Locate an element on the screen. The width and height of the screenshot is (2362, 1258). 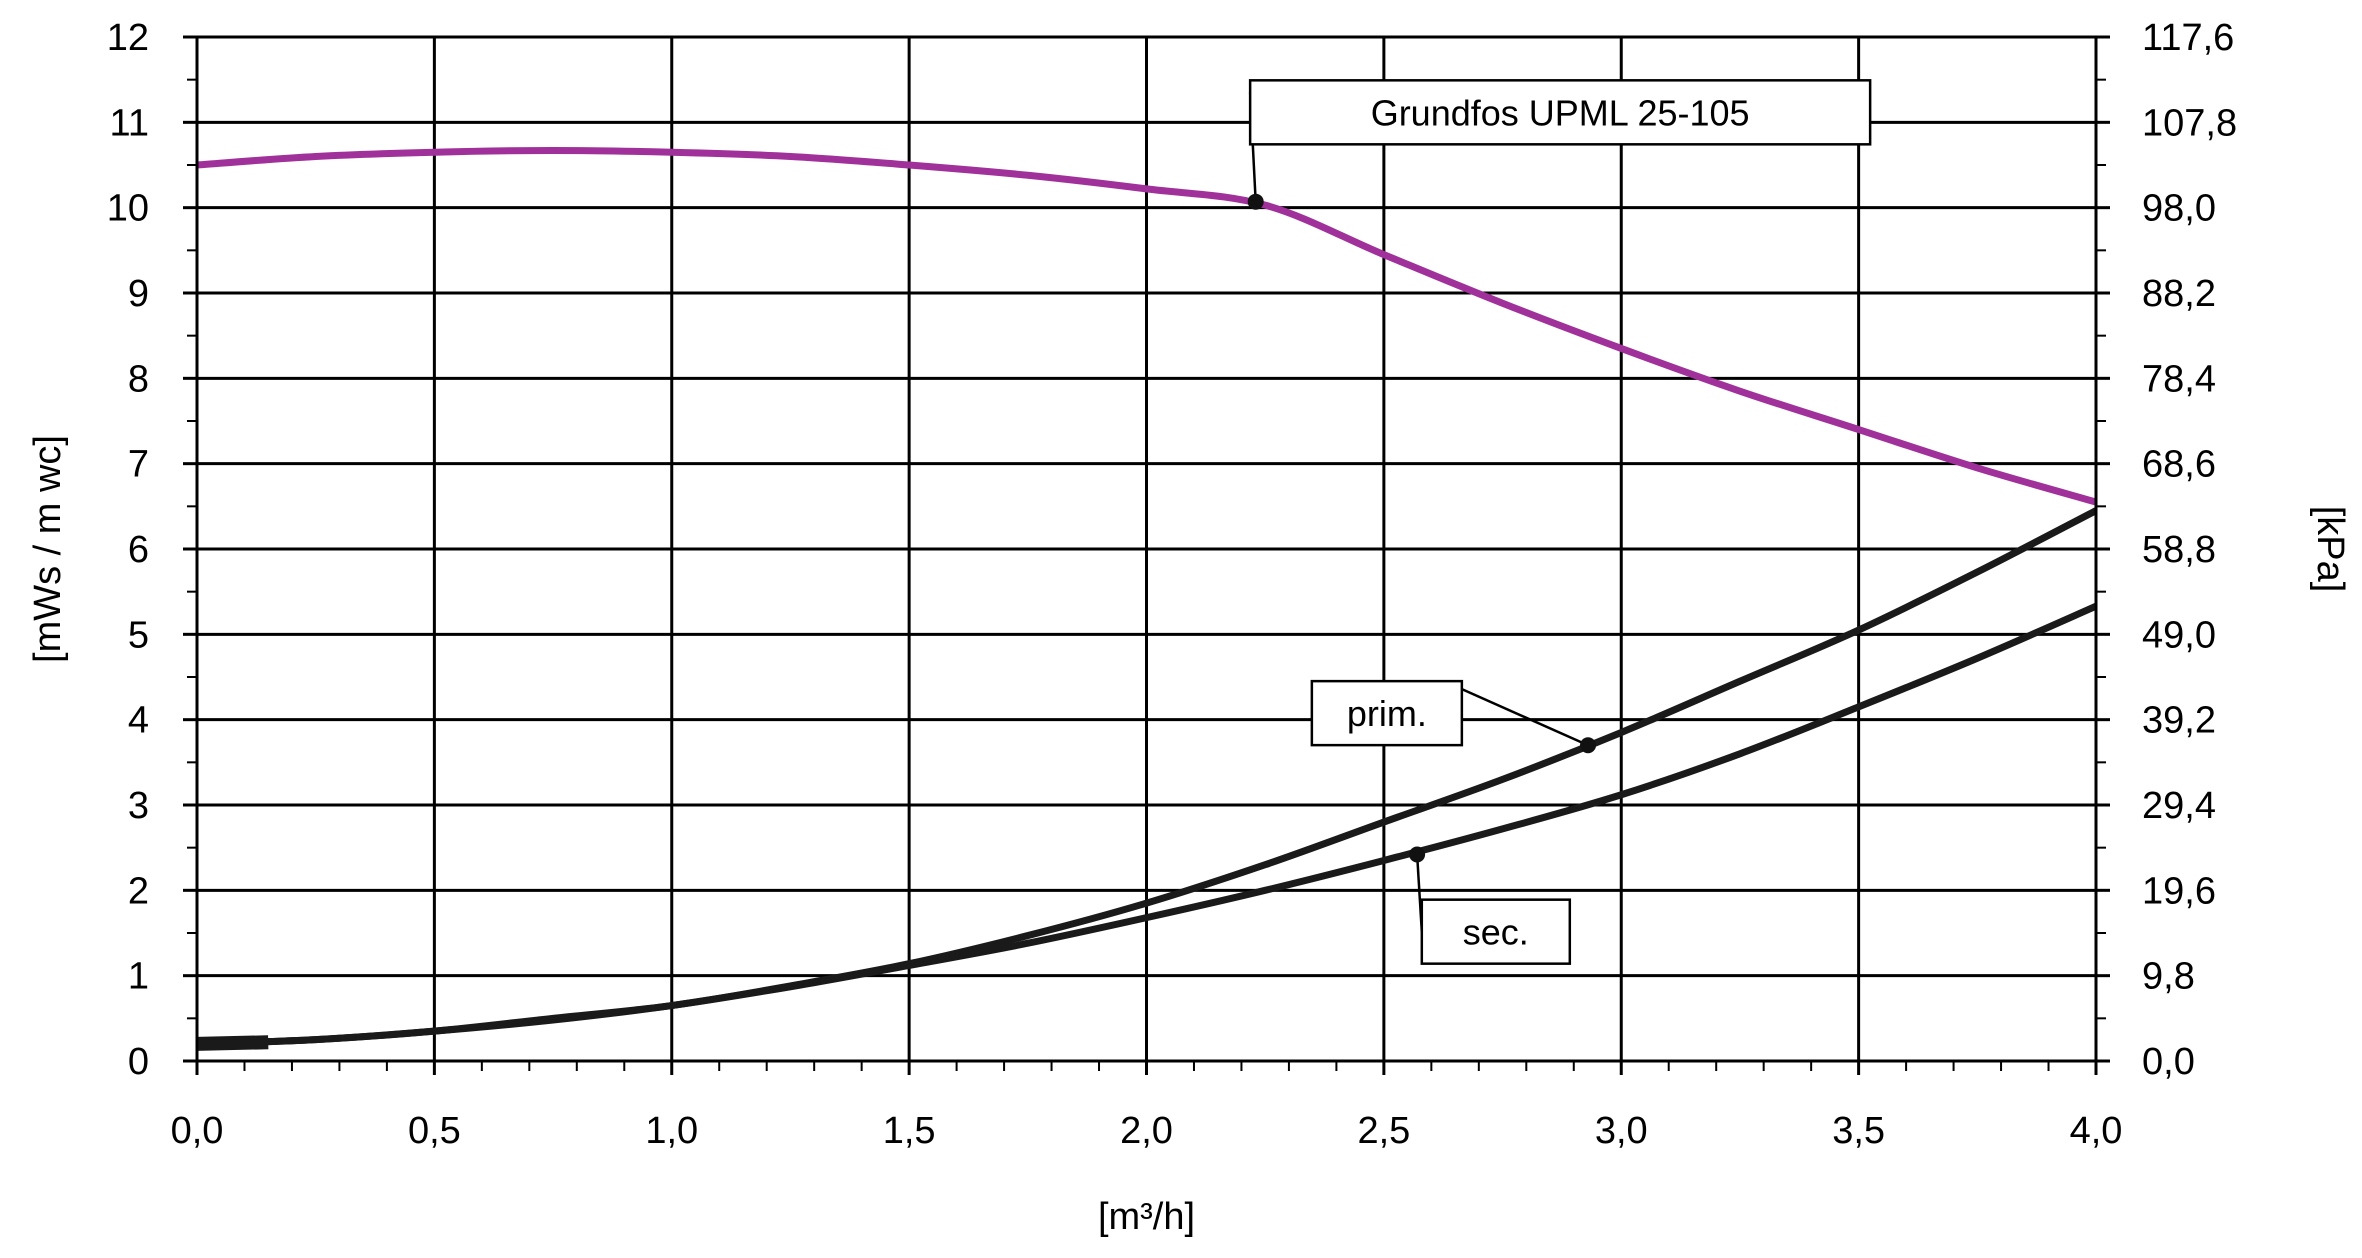
y-tick-label: 0 is located at coordinates (138, 1062).